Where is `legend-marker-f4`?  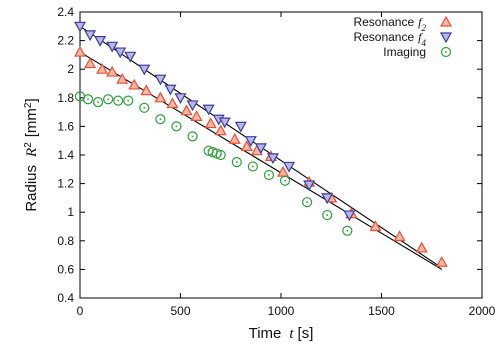 legend-marker-f4 is located at coordinates (446, 38).